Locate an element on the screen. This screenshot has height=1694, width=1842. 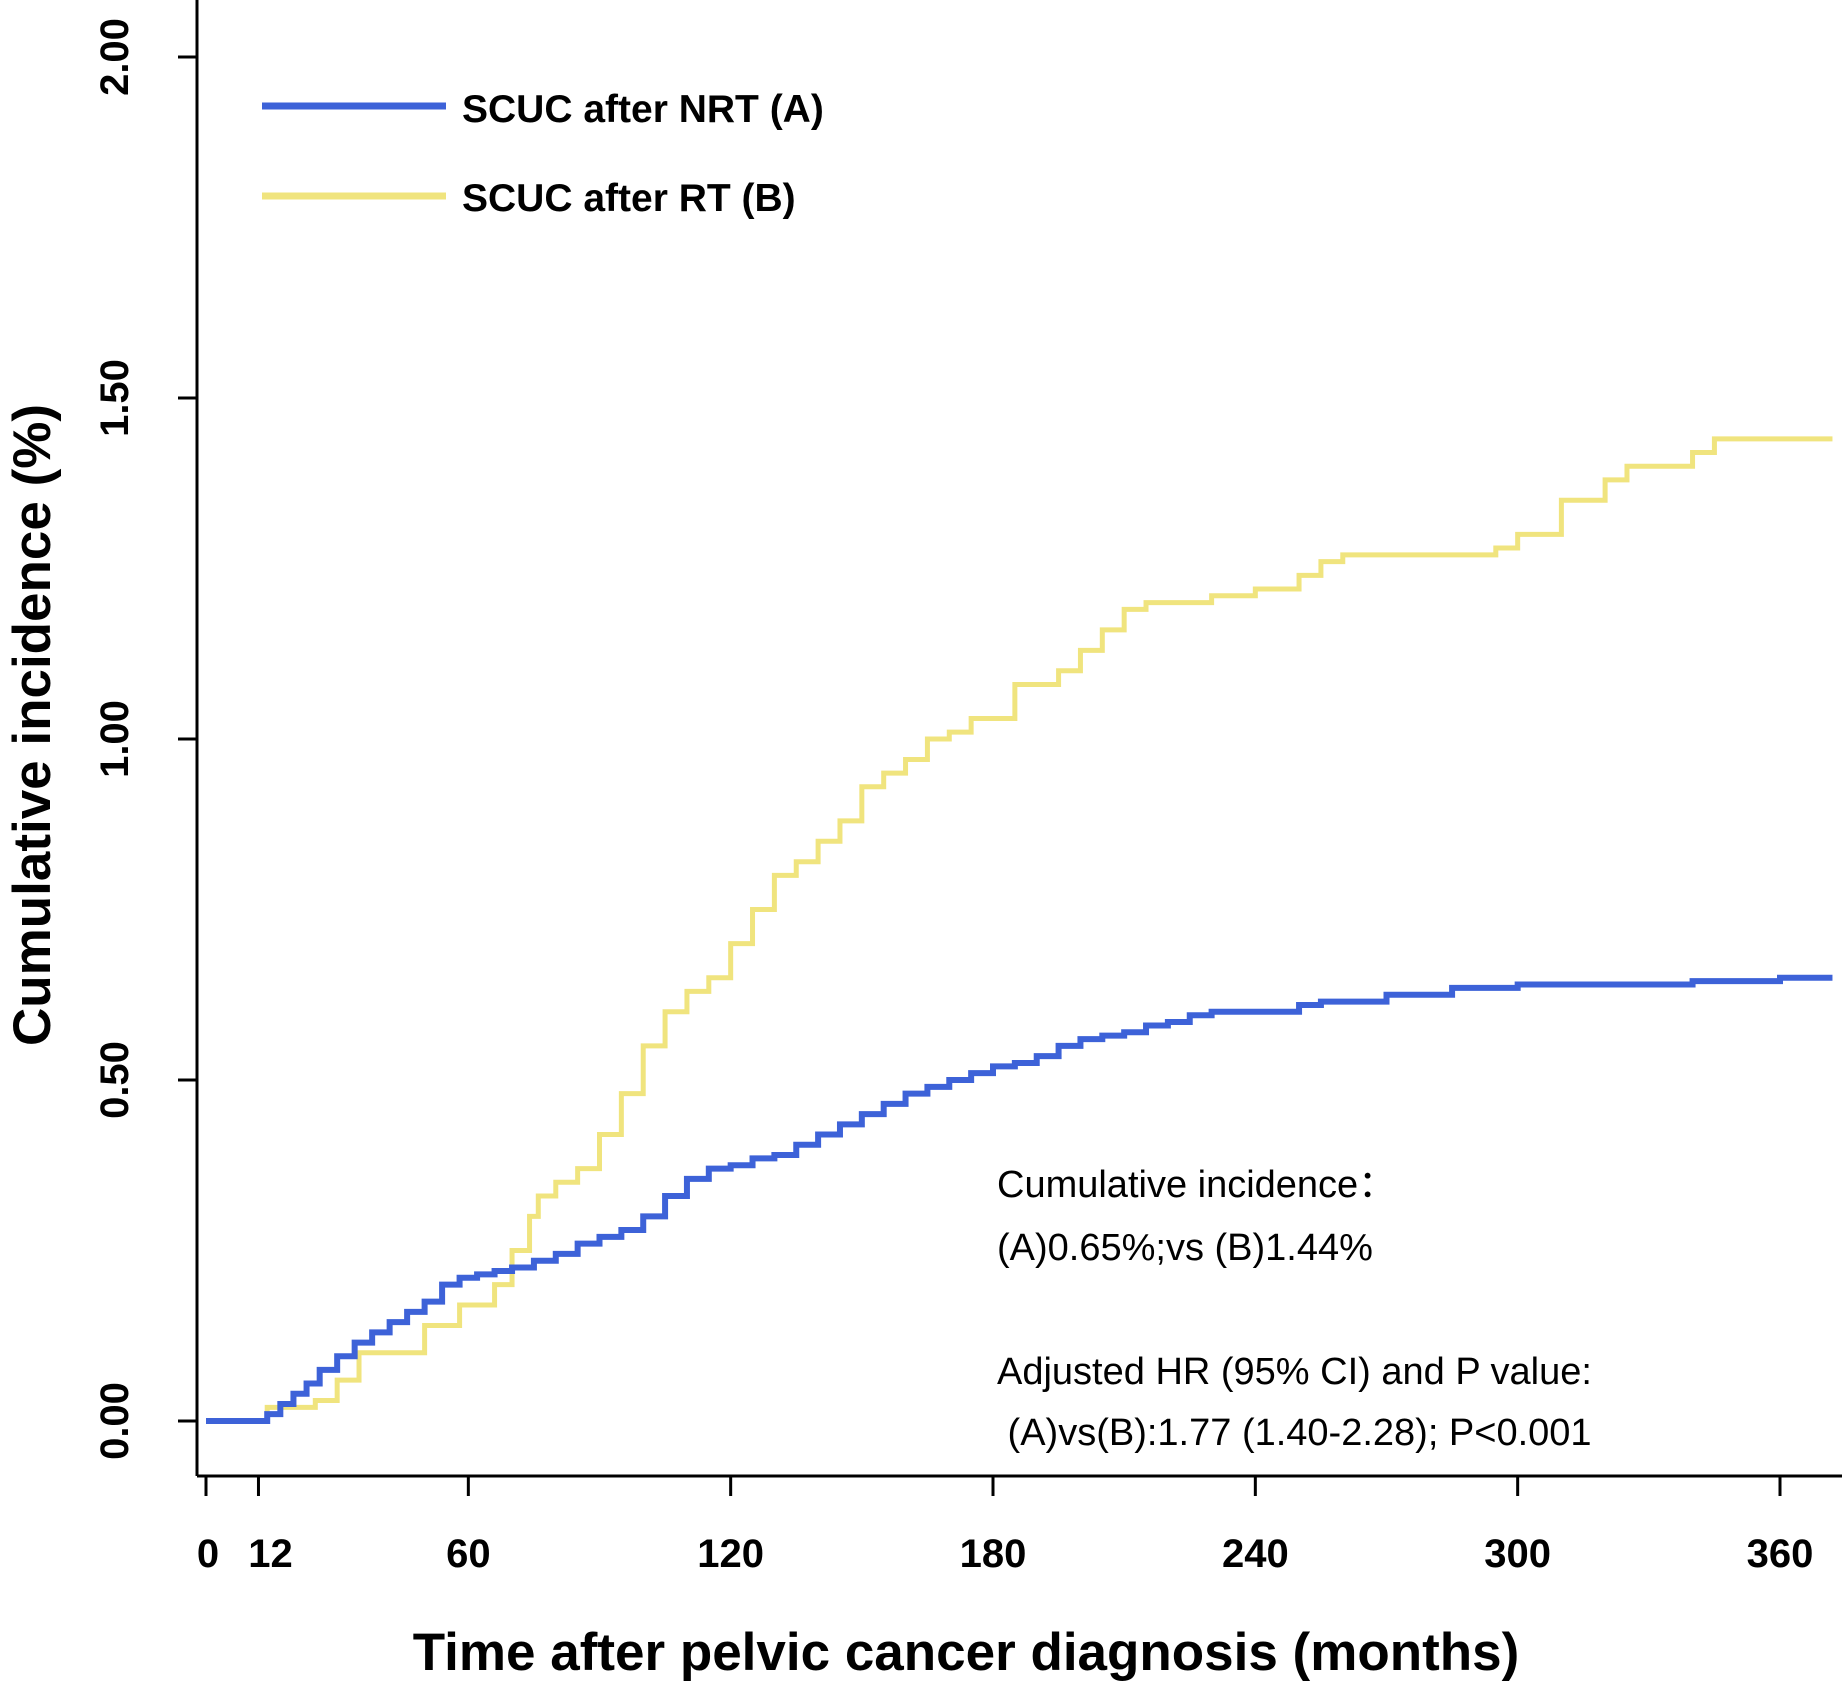
x-ticks: 0 12 60 120 180 240 300 360 is located at coordinates (1005, 1526).